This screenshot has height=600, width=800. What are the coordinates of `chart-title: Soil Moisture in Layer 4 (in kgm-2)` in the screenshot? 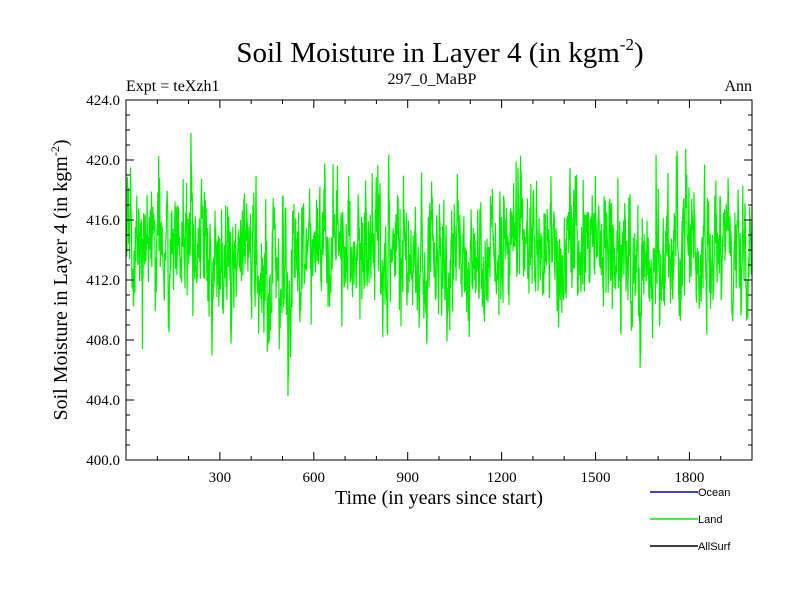 It's located at (439, 52).